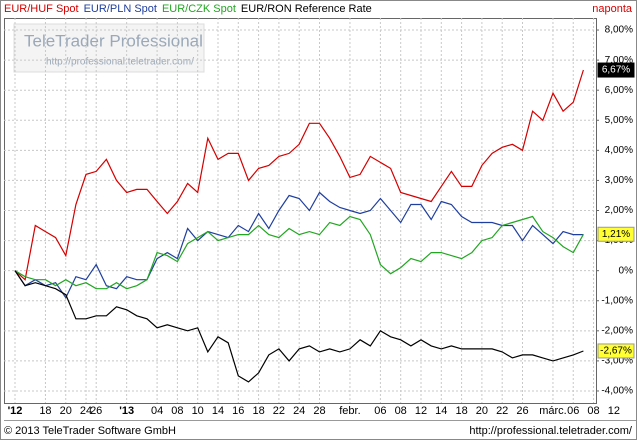 The height and width of the screenshot is (440, 637). I want to click on y-tick-label: -4,00%, so click(617, 391).